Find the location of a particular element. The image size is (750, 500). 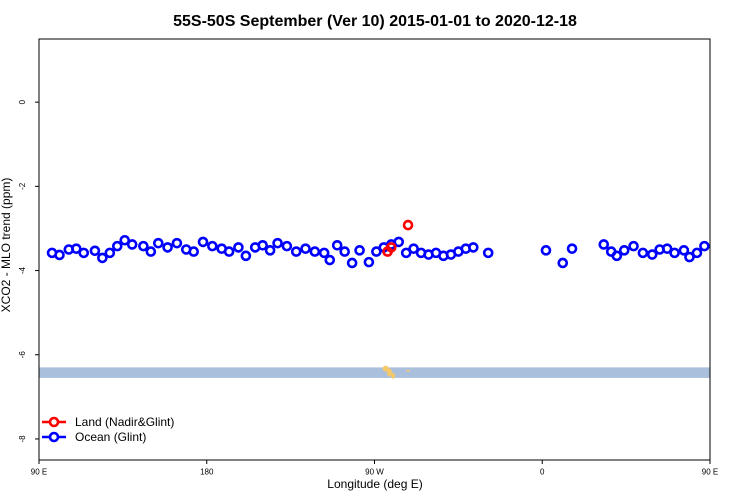

x-axis-label: Longitude (deg E) is located at coordinates (374, 484).